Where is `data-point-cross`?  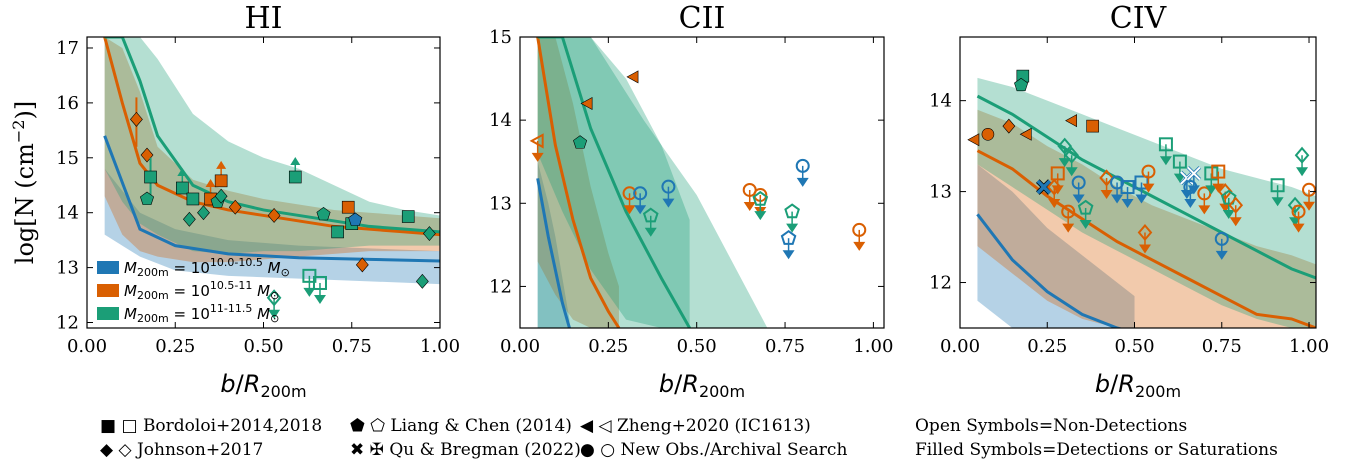 data-point-cross is located at coordinates (1043, 187).